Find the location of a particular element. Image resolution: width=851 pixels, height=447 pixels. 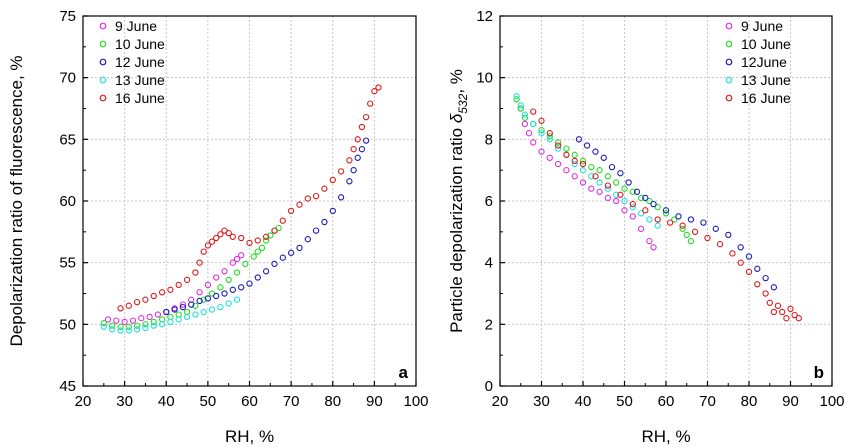

y-axis-label-tail: , % is located at coordinates (456, 81).